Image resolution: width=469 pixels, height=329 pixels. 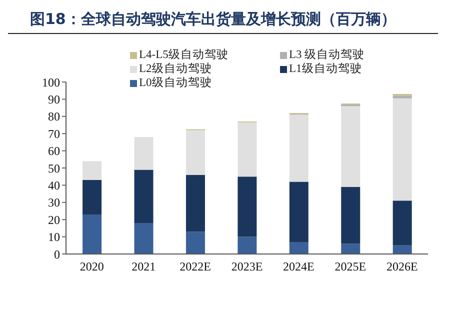 What do you see at coordinates (54, 151) in the screenshot?
I see `y-tick-label: 60` at bounding box center [54, 151].